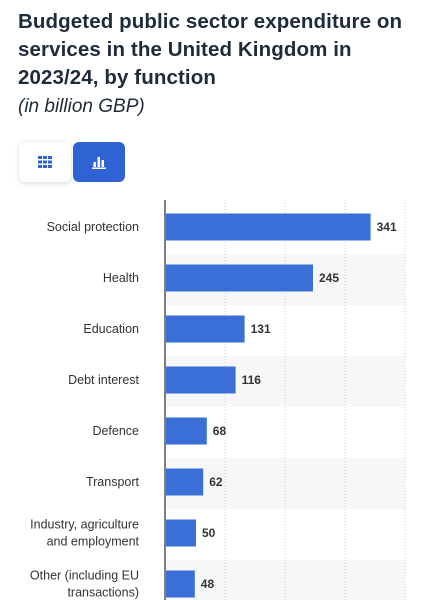 The image size is (445, 600). Describe the element at coordinates (93, 227) in the screenshot. I see `category-label: Social protection` at that location.